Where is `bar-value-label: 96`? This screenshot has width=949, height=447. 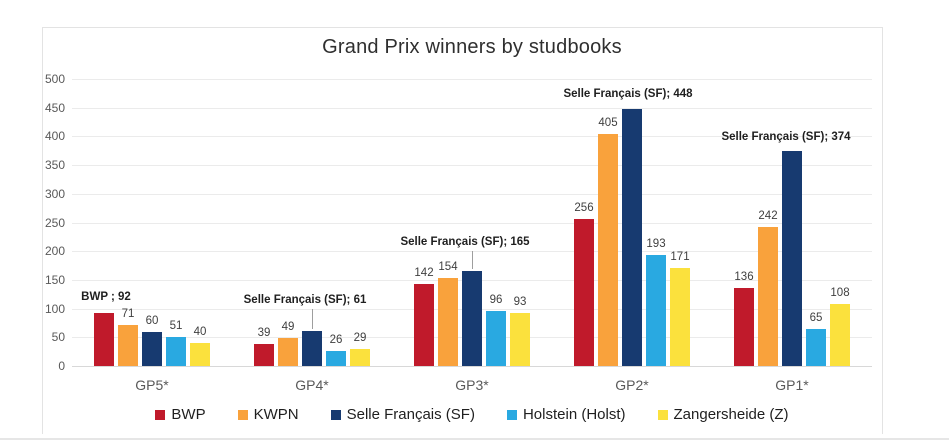 bar-value-label: 96 is located at coordinates (496, 299).